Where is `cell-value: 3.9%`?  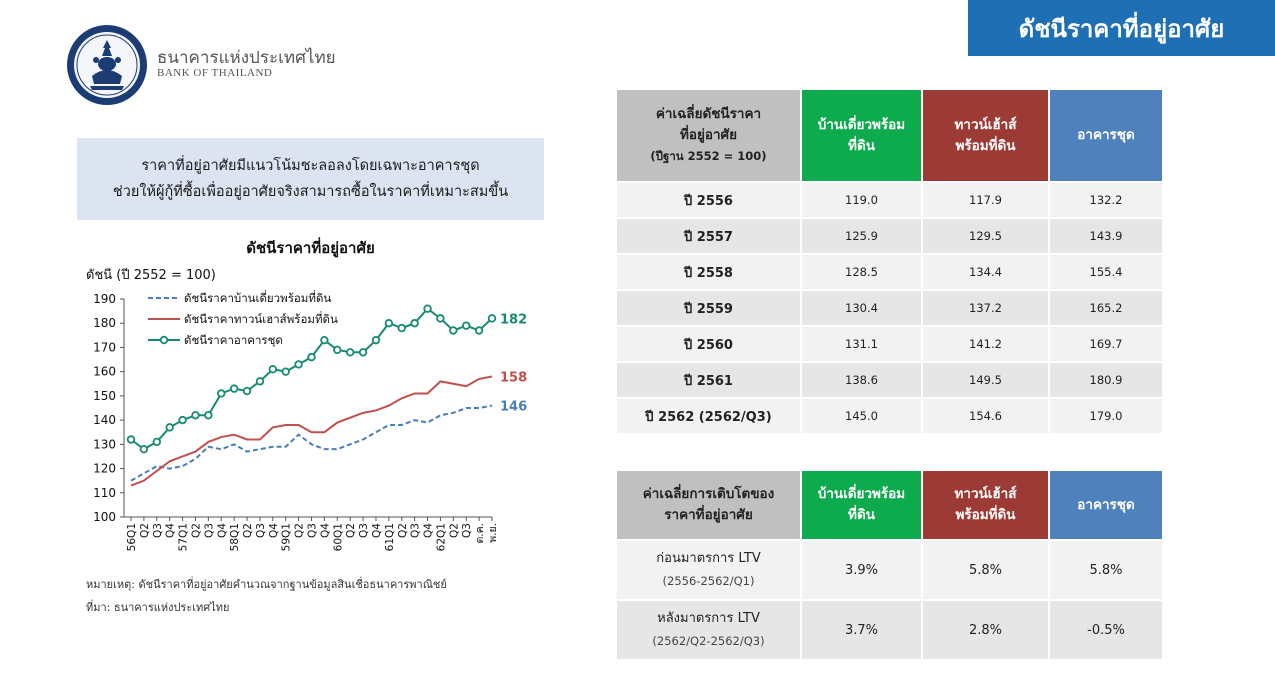 cell-value: 3.9% is located at coordinates (861, 570).